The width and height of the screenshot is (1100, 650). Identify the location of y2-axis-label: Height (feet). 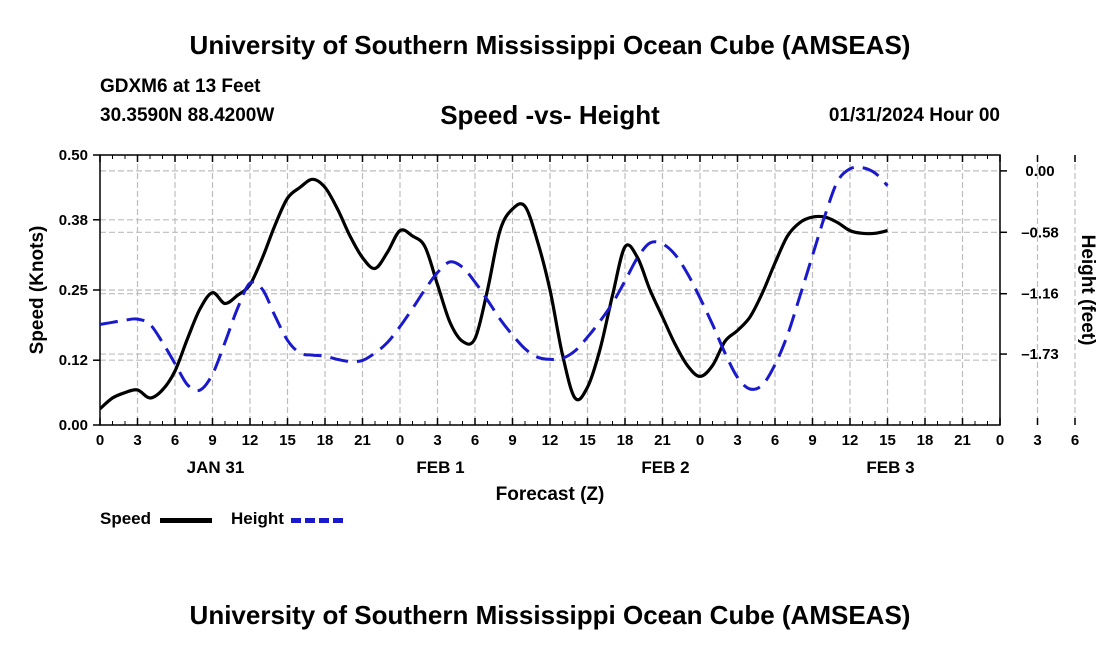
(1087, 290).